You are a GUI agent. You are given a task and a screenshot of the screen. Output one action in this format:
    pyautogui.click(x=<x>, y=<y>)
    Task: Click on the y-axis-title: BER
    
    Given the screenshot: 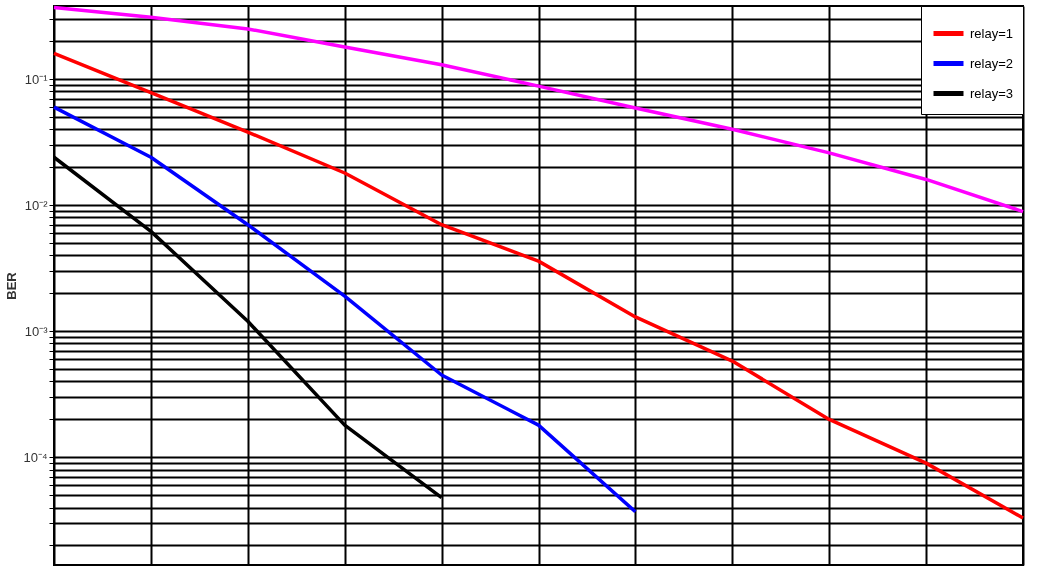 What is the action you would take?
    pyautogui.click(x=12, y=285)
    